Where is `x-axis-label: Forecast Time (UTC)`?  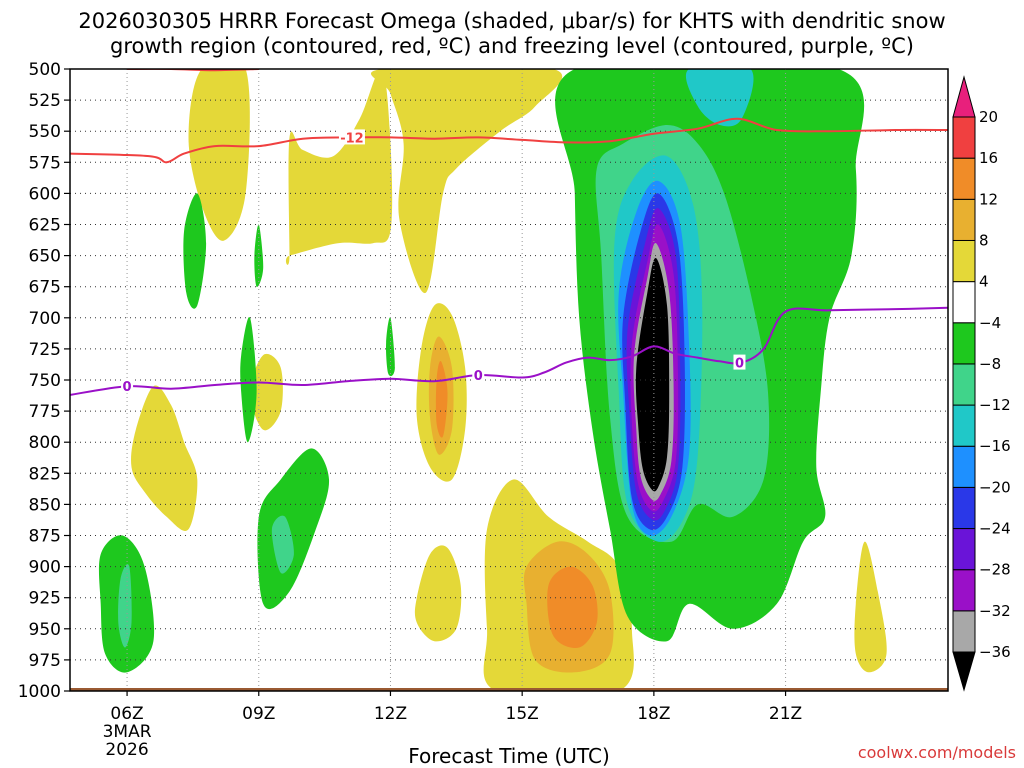 x-axis-label: Forecast Time (UTC) is located at coordinates (509, 756).